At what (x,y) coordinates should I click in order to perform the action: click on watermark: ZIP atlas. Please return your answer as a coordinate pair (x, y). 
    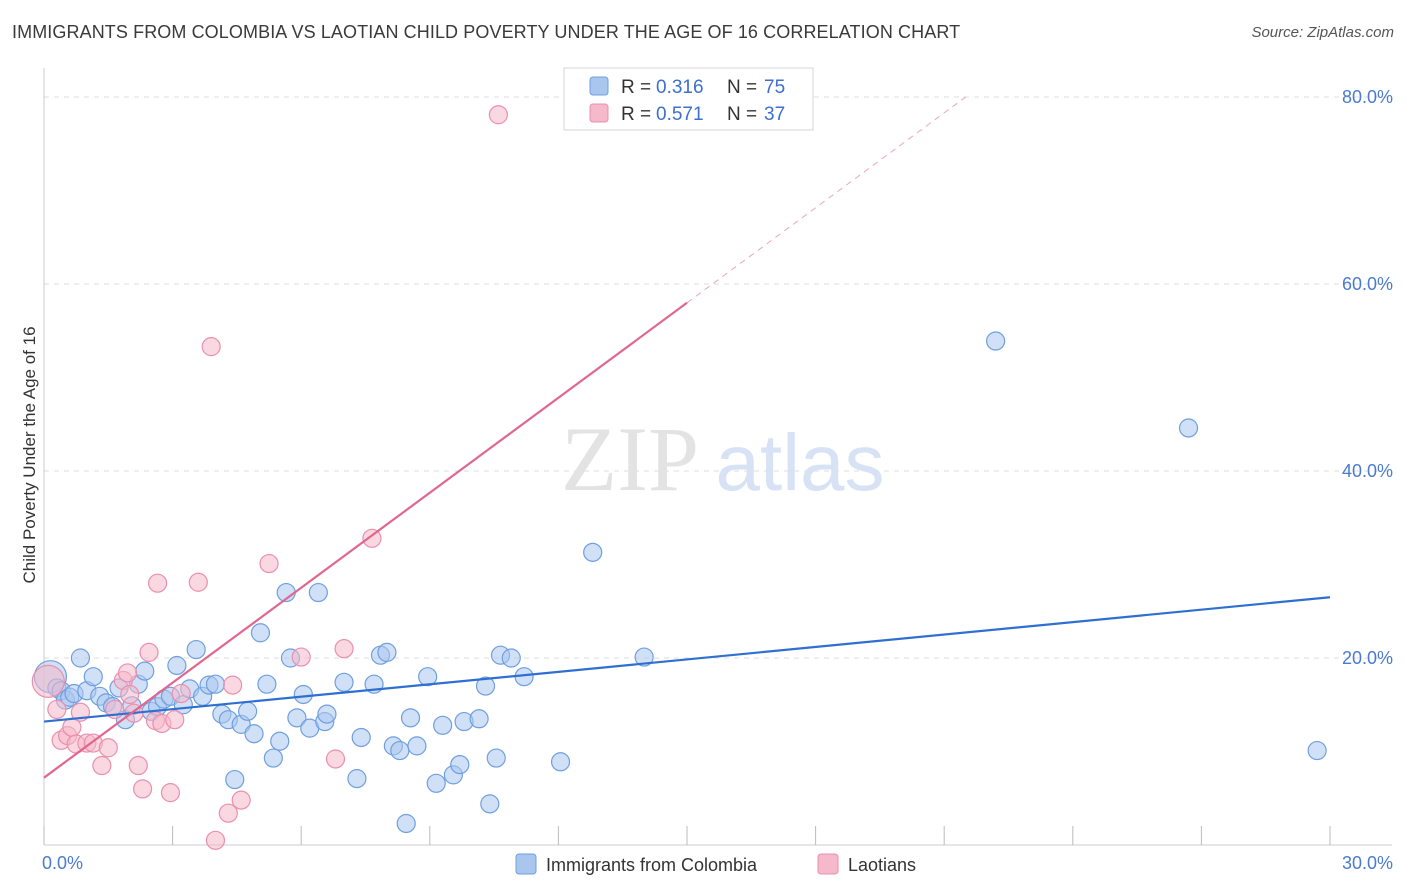
    Looking at the image, I should click on (722, 459).